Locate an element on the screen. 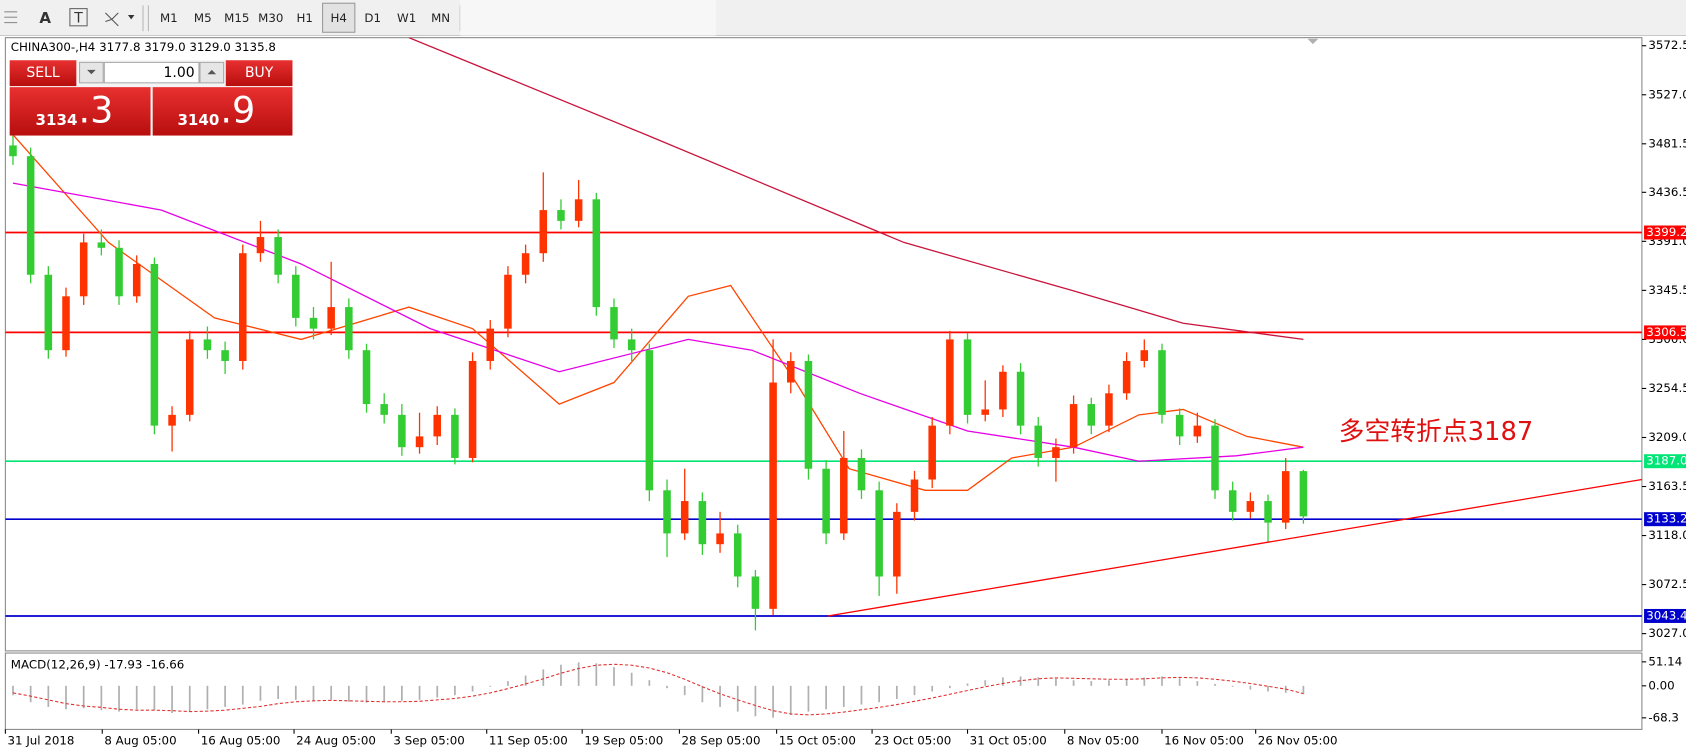  x-tick-label: 28 Sep 05:00 is located at coordinates (721, 741).